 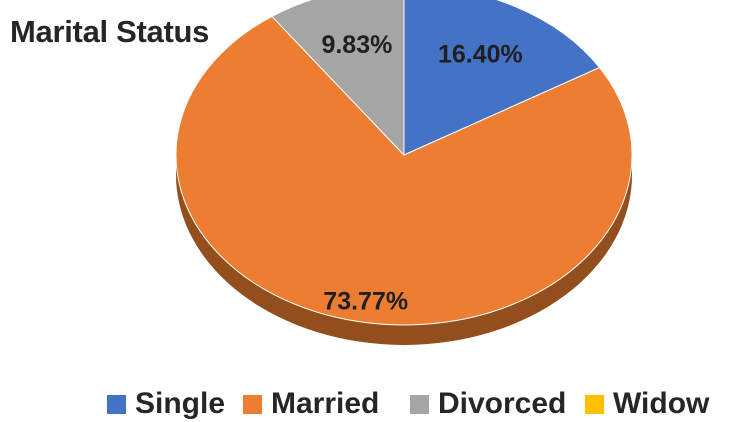 What do you see at coordinates (502, 78) in the screenshot?
I see `pie-slice-single` at bounding box center [502, 78].